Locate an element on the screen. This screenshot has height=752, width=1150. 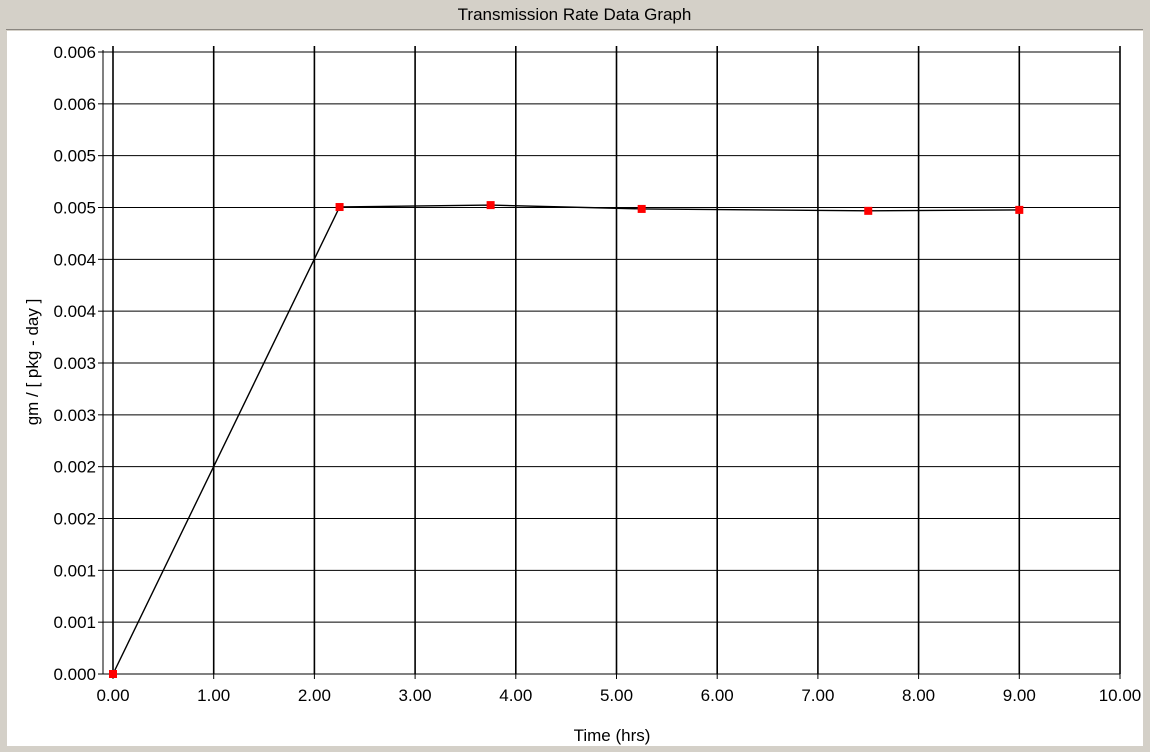
x-tick-label: 4.00 is located at coordinates (515, 695).